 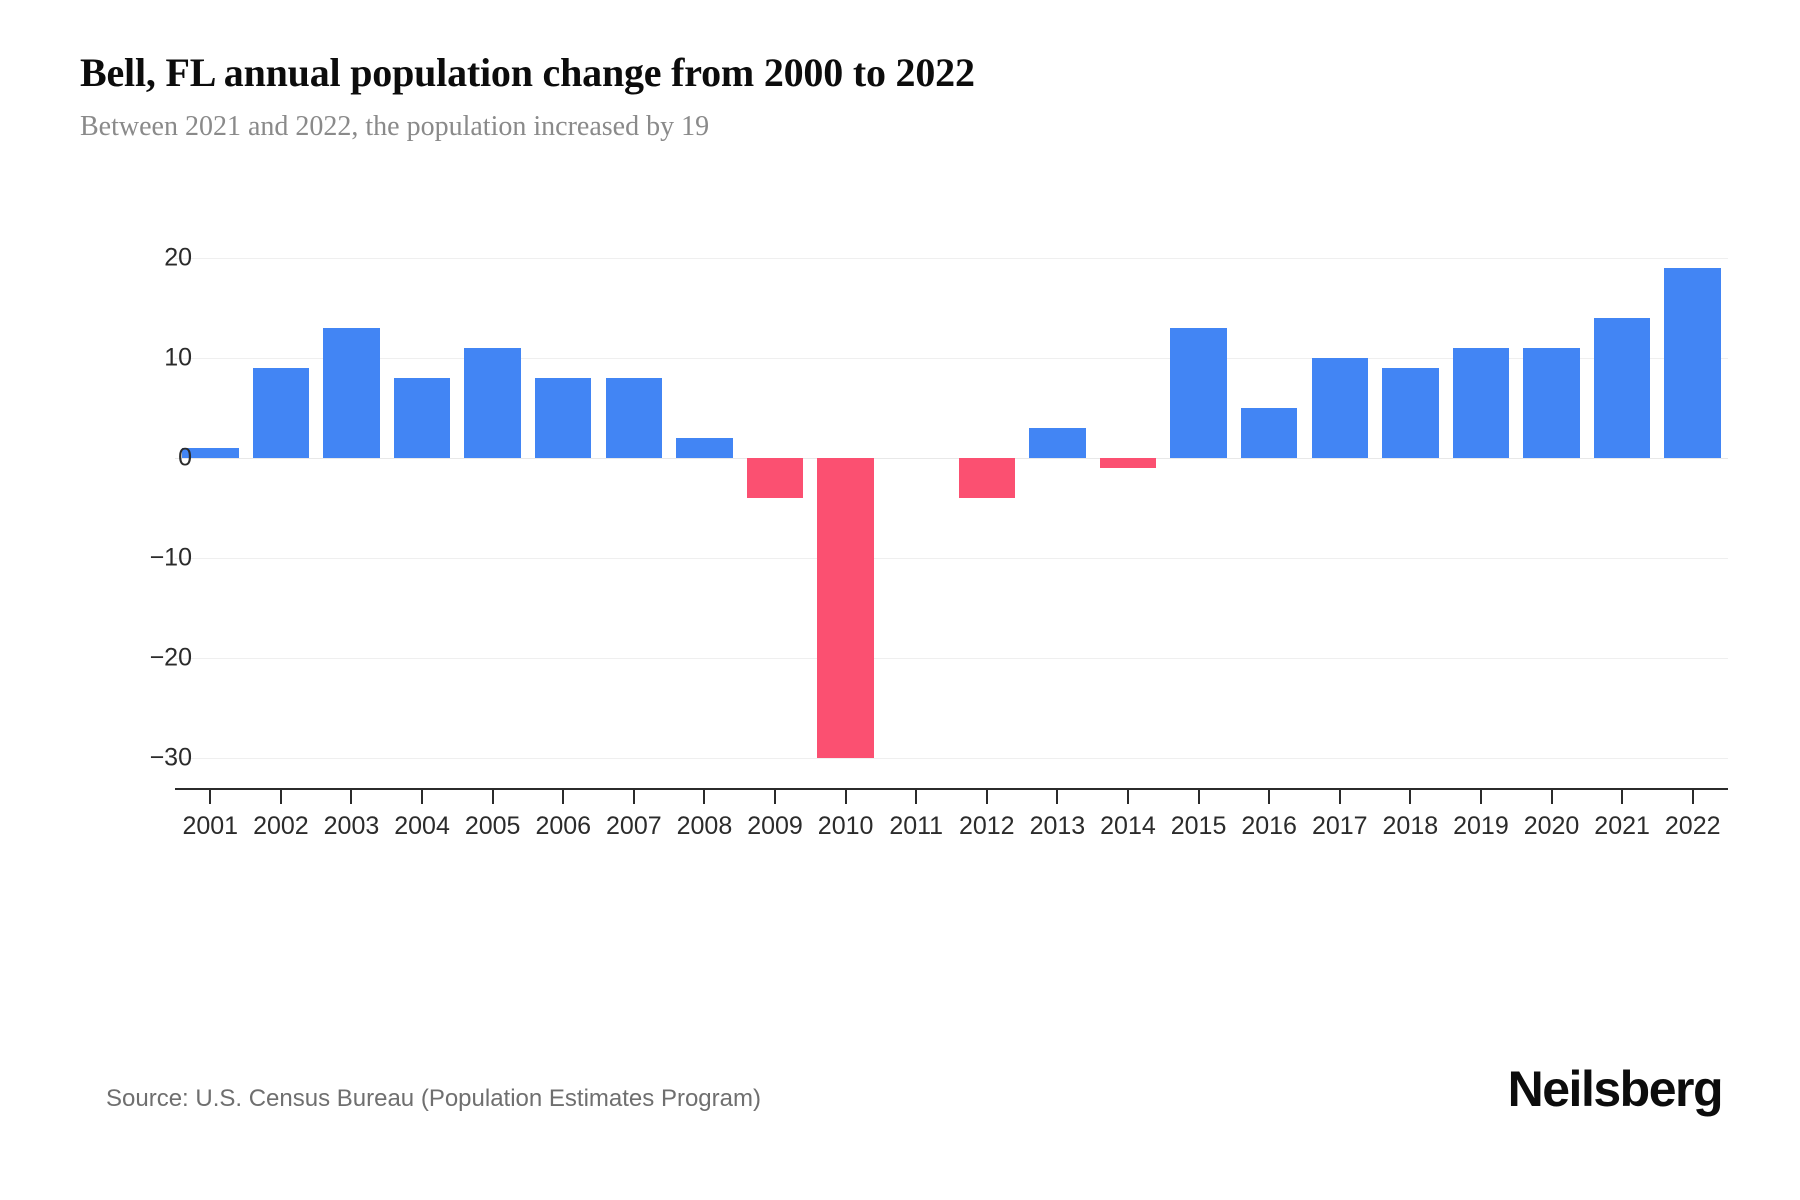 I want to click on x-axis-tick-label: 2010, so click(x=845, y=826).